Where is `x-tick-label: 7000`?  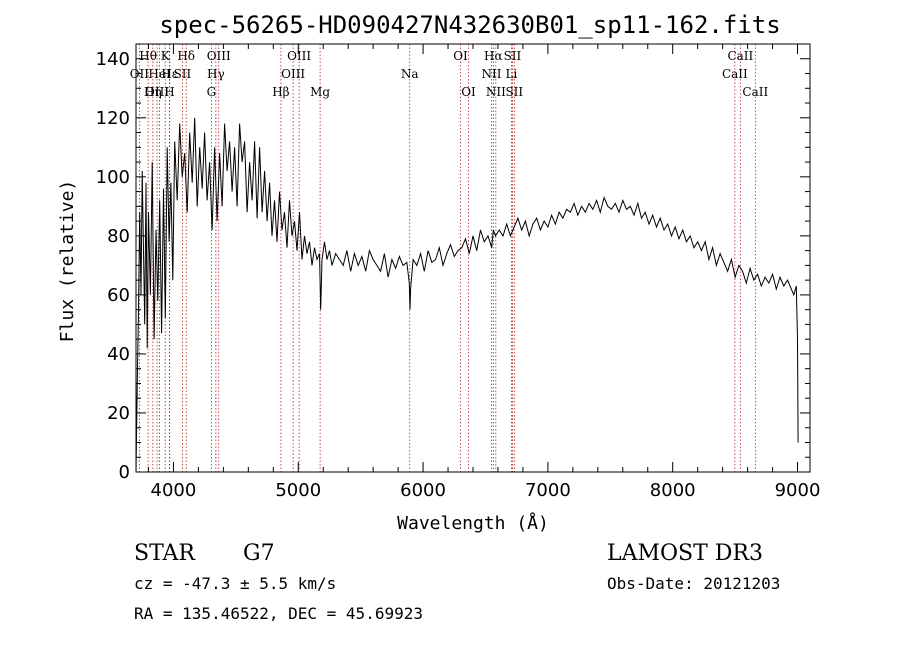
x-tick-label: 7000 is located at coordinates (548, 490).